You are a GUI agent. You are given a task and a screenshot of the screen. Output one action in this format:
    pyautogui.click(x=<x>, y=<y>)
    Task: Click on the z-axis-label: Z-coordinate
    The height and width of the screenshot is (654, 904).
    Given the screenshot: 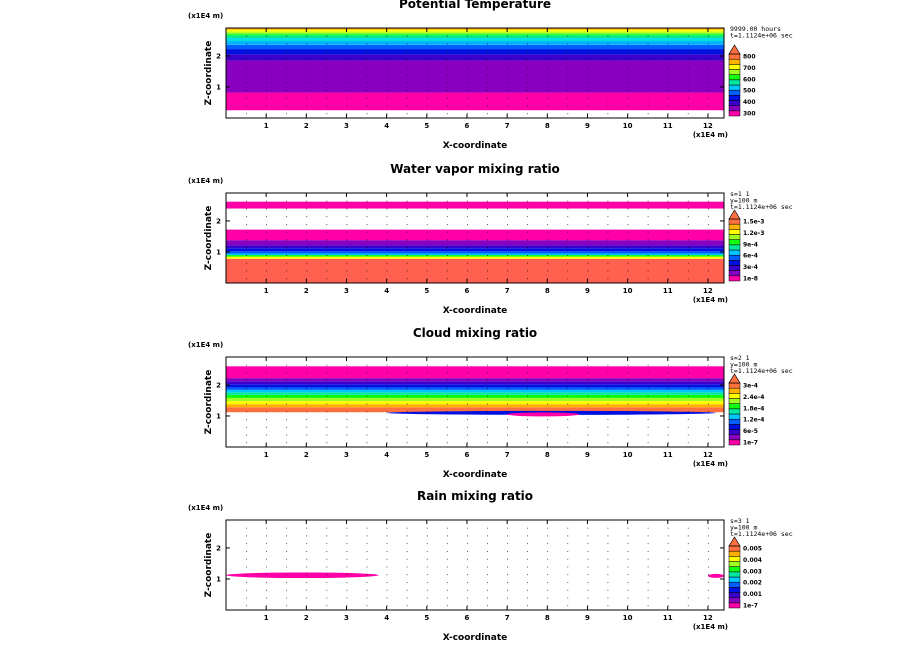 What is the action you would take?
    pyautogui.click(x=209, y=238)
    